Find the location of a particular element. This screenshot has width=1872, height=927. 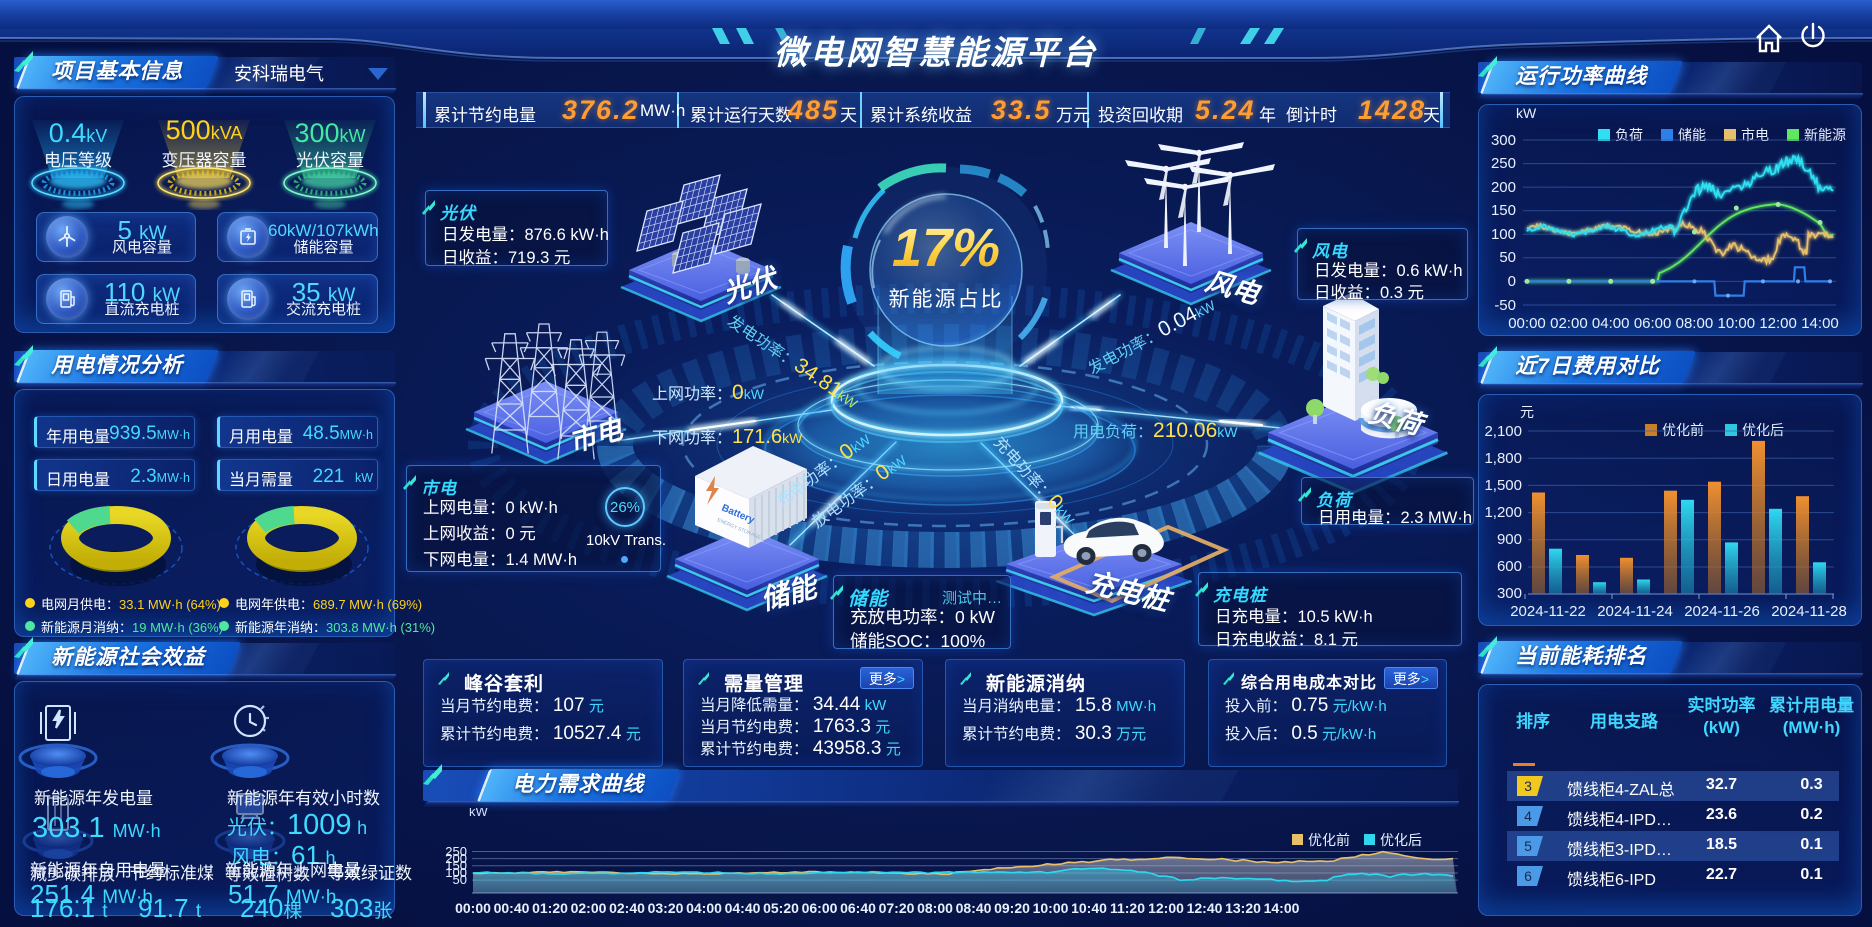

svg-text: 04:40 is located at coordinates (743, 908).